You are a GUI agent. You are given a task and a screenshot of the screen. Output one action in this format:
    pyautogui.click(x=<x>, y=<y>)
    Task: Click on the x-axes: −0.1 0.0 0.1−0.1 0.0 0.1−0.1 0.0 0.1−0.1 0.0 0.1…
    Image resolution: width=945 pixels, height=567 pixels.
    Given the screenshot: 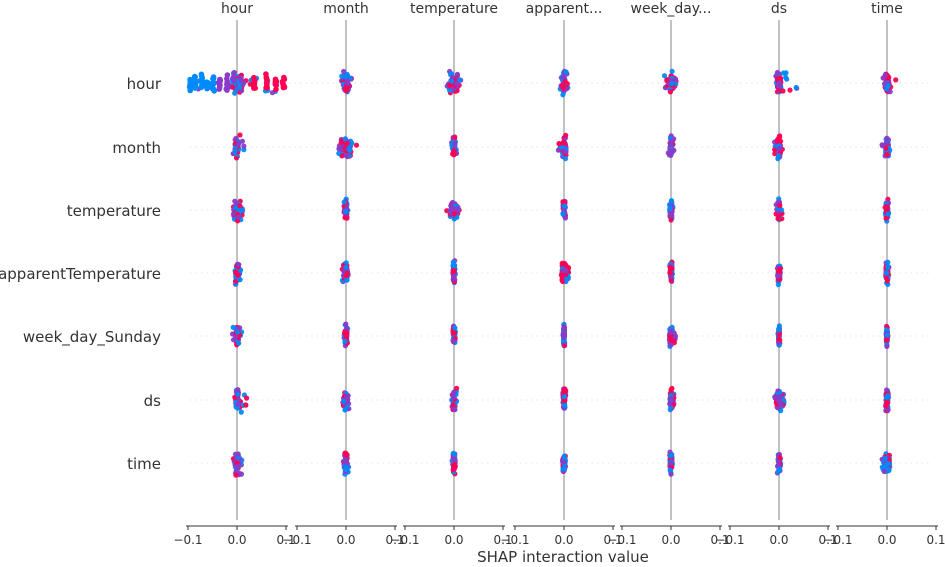 What is the action you would take?
    pyautogui.click(x=559, y=536)
    